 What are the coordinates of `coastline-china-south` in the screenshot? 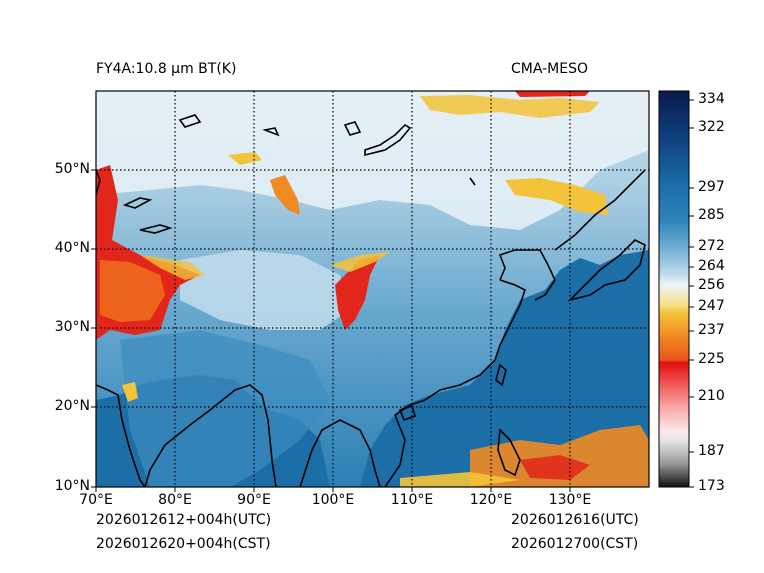 It's located at (475, 340).